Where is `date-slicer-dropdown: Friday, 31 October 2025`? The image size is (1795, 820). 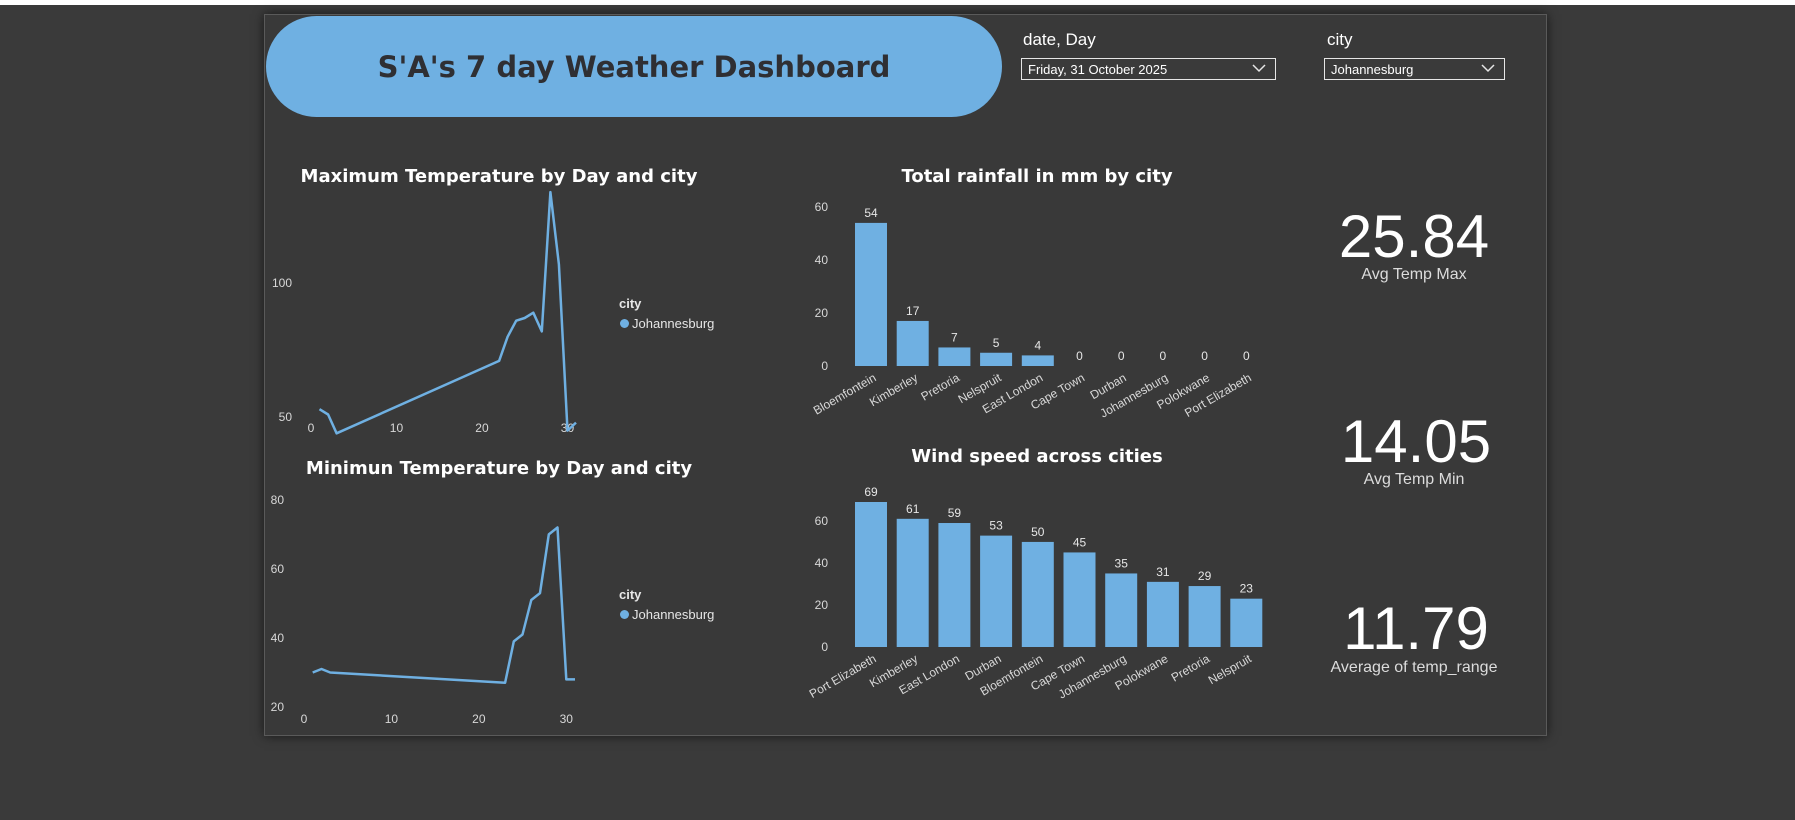
date-slicer-dropdown: Friday, 31 October 2025 is located at coordinates (1148, 69).